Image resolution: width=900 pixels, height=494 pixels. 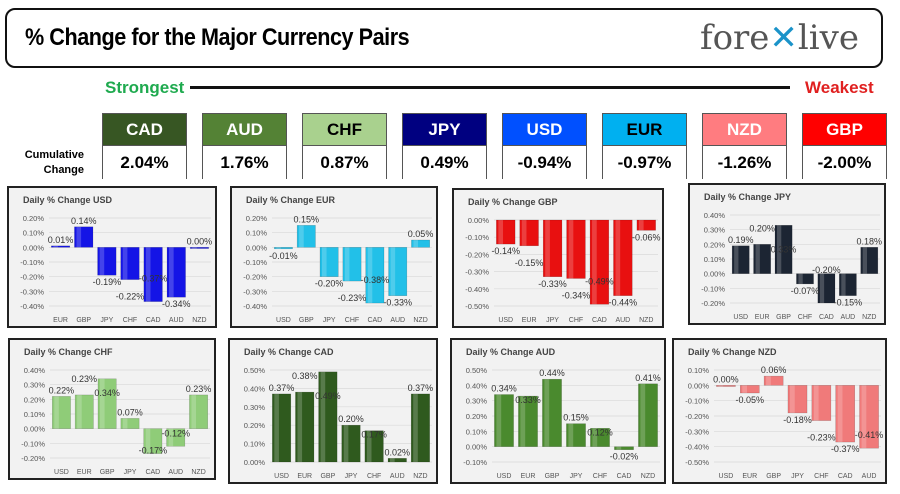 What do you see at coordinates (145, 87) in the screenshot?
I see `strongest-label: Strongest` at bounding box center [145, 87].